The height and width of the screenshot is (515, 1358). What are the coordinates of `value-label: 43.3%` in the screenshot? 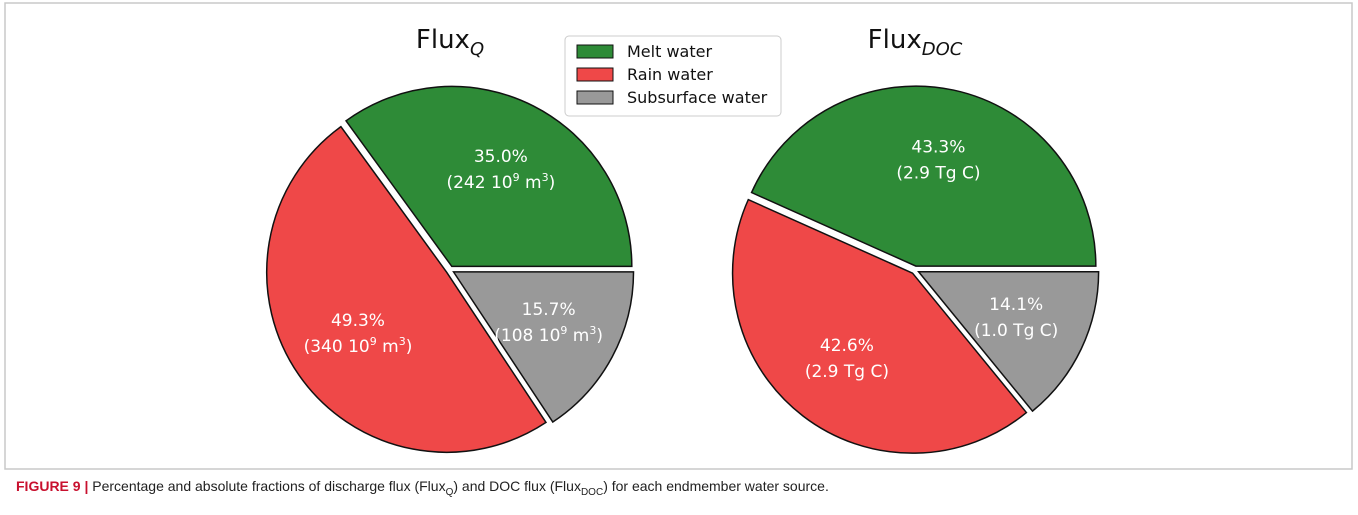 It's located at (938, 147).